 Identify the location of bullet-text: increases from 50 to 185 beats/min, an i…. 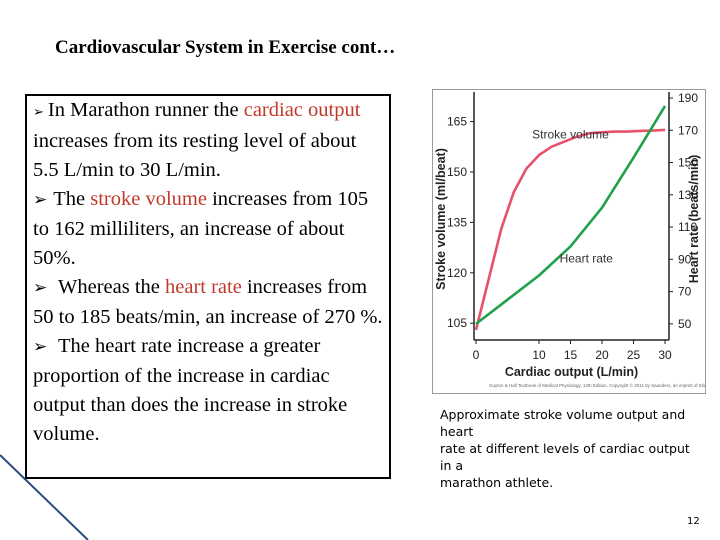
(208, 302).